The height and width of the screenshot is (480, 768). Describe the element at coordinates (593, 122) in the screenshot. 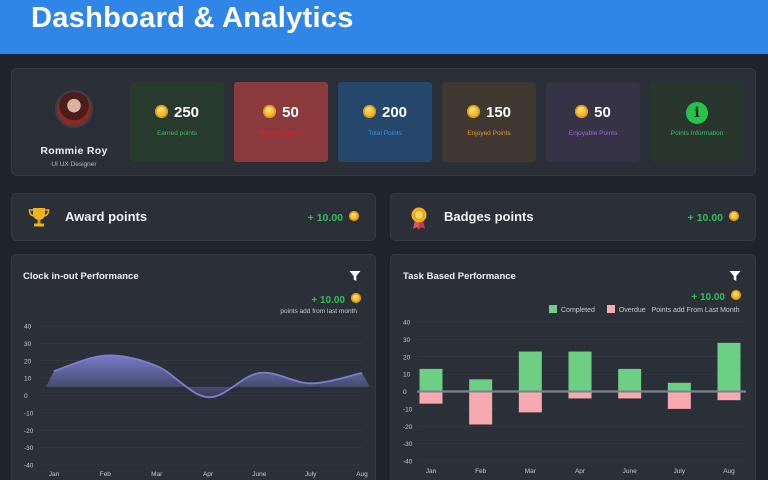

I see `stat-card-enjoyable: 50 Enjoyable Points` at that location.